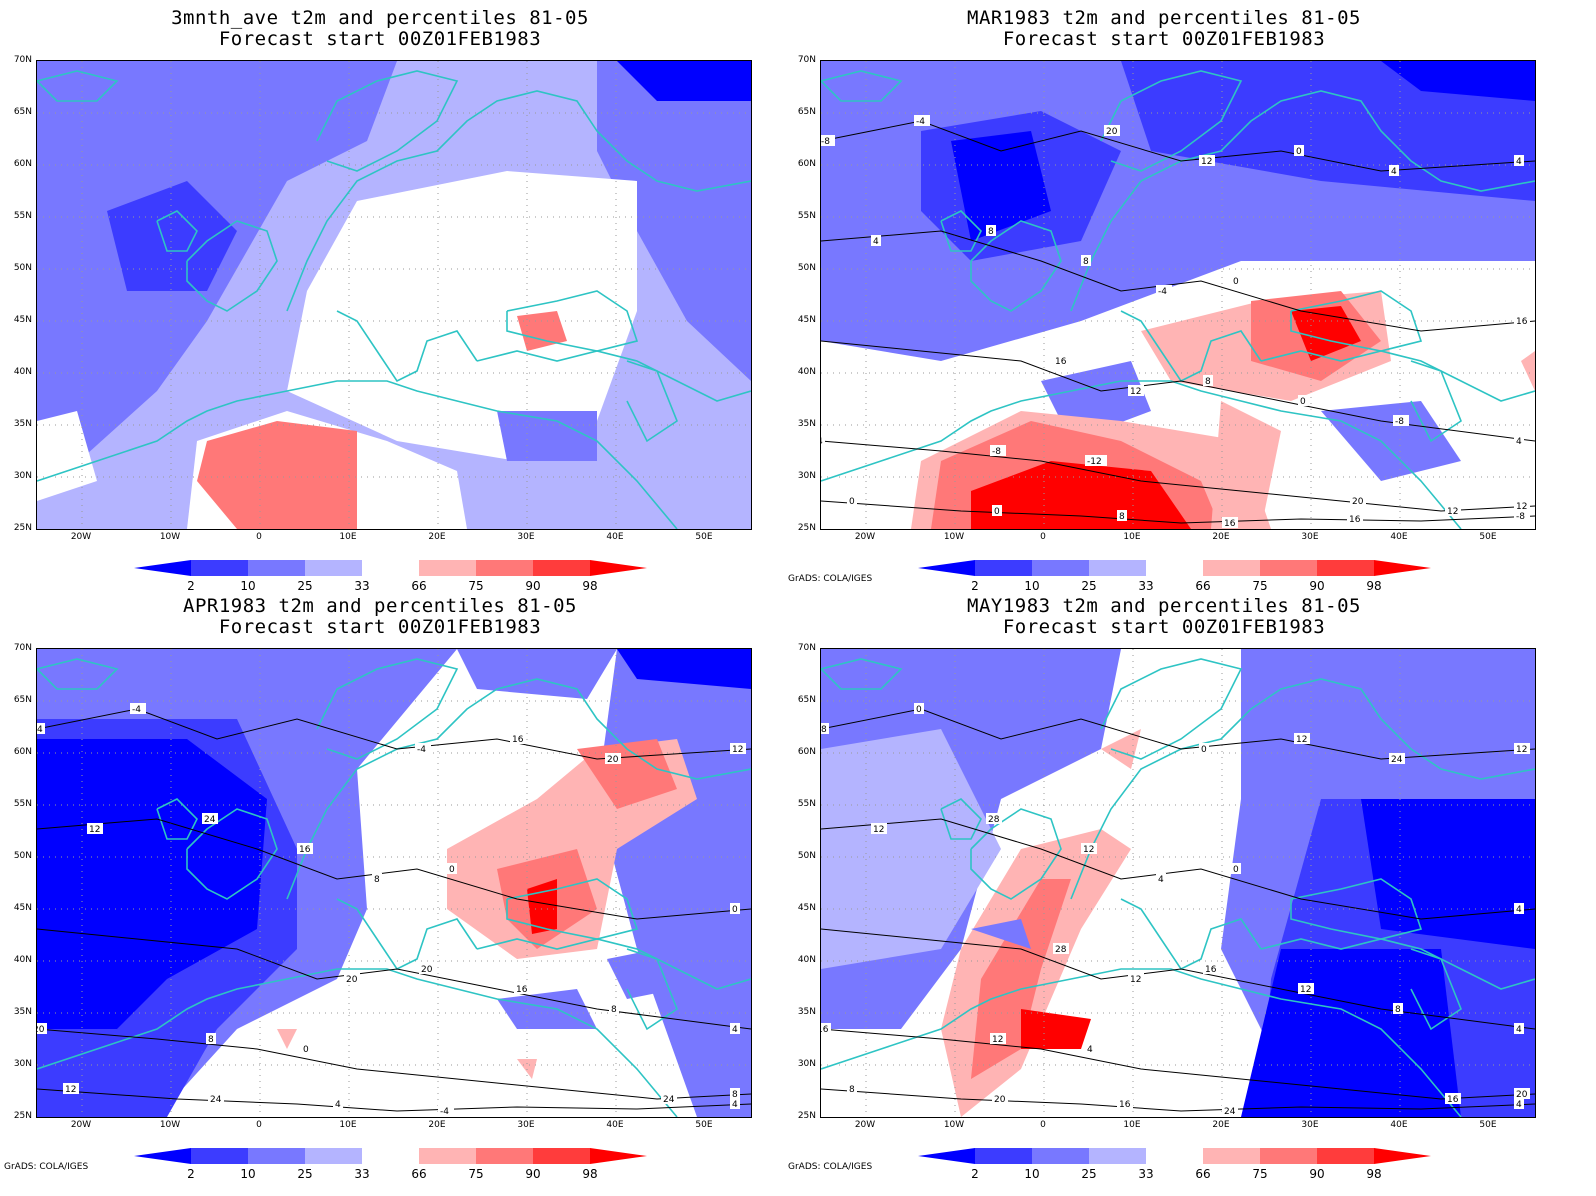  What do you see at coordinates (380, 18) in the screenshot?
I see `panel-title-line1: 3mnth_ave t2m and percentiles 81-05` at bounding box center [380, 18].